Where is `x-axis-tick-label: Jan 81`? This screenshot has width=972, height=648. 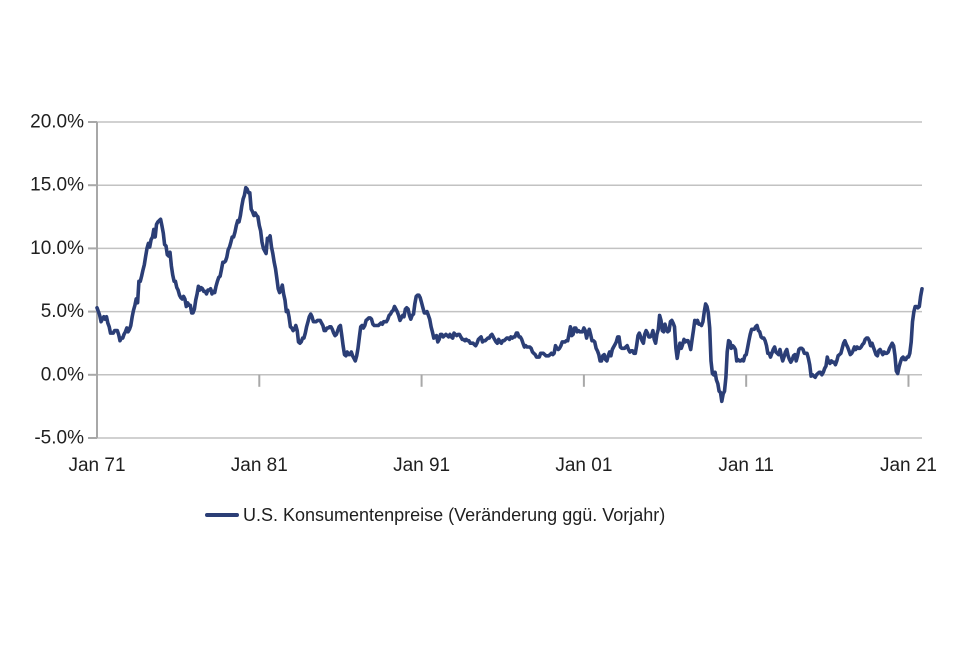 x-axis-tick-label: Jan 81 is located at coordinates (259, 465).